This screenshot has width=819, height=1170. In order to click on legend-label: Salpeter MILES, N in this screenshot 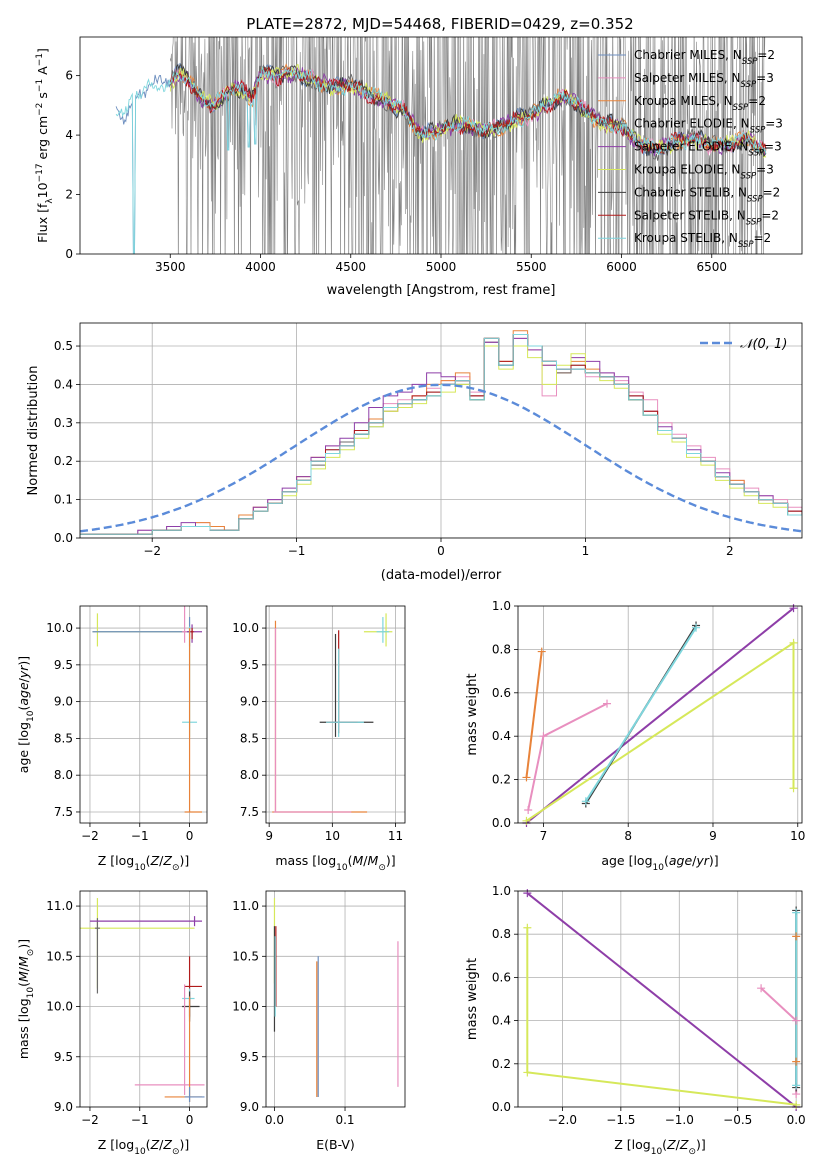, I will do `click(687, 78)`.